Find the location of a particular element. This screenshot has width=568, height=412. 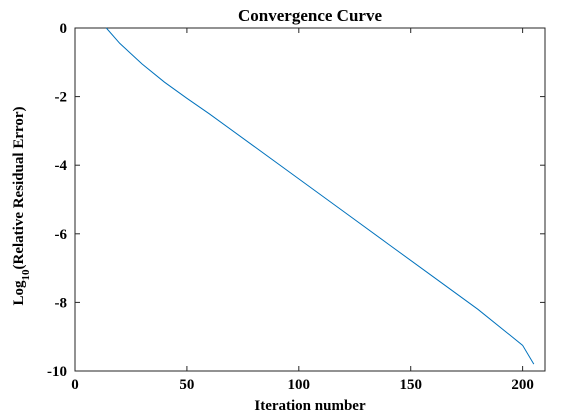

y-tick-label--4: -4 is located at coordinates (61, 166).